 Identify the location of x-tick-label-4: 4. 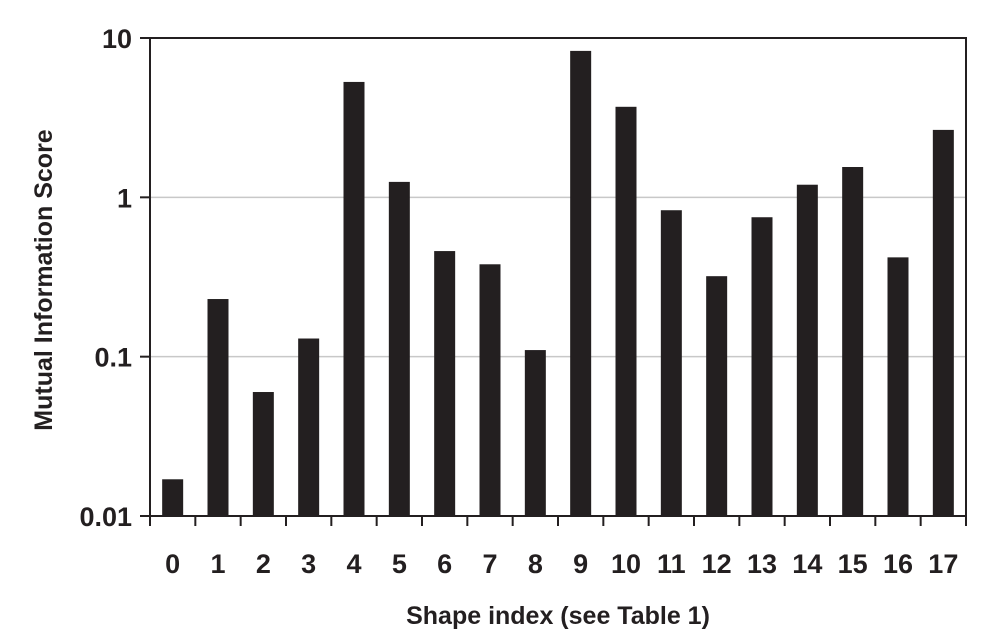
(353, 564).